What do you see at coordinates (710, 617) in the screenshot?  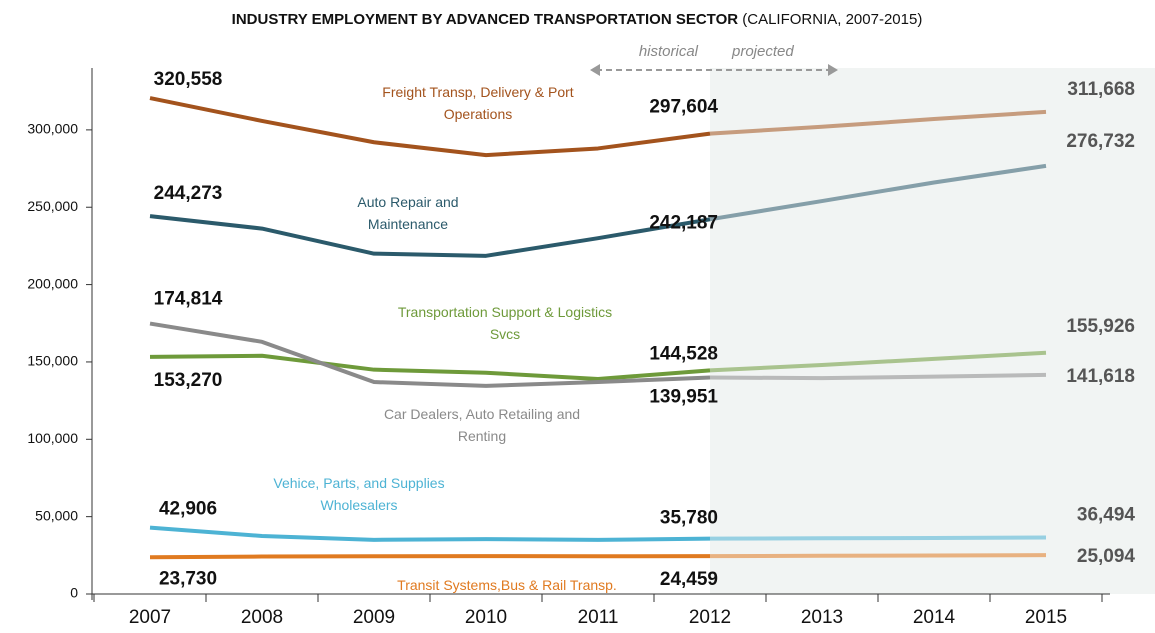 I see `x-tick-label: 2012` at bounding box center [710, 617].